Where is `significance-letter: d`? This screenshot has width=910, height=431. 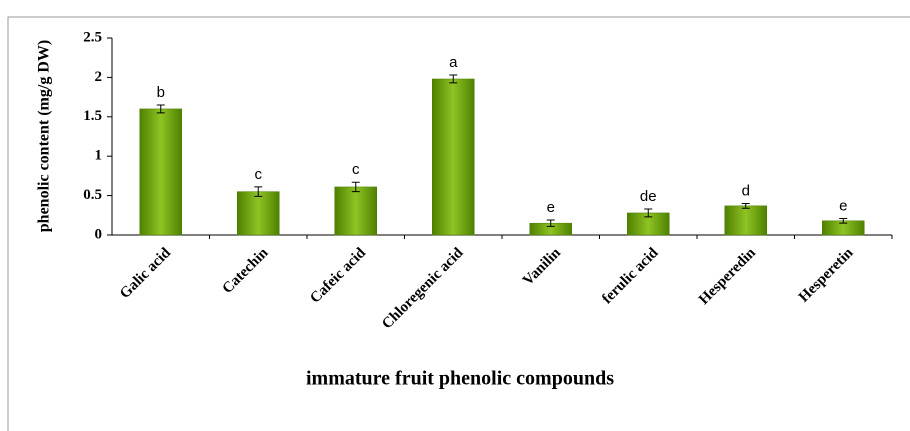 significance-letter: d is located at coordinates (746, 190).